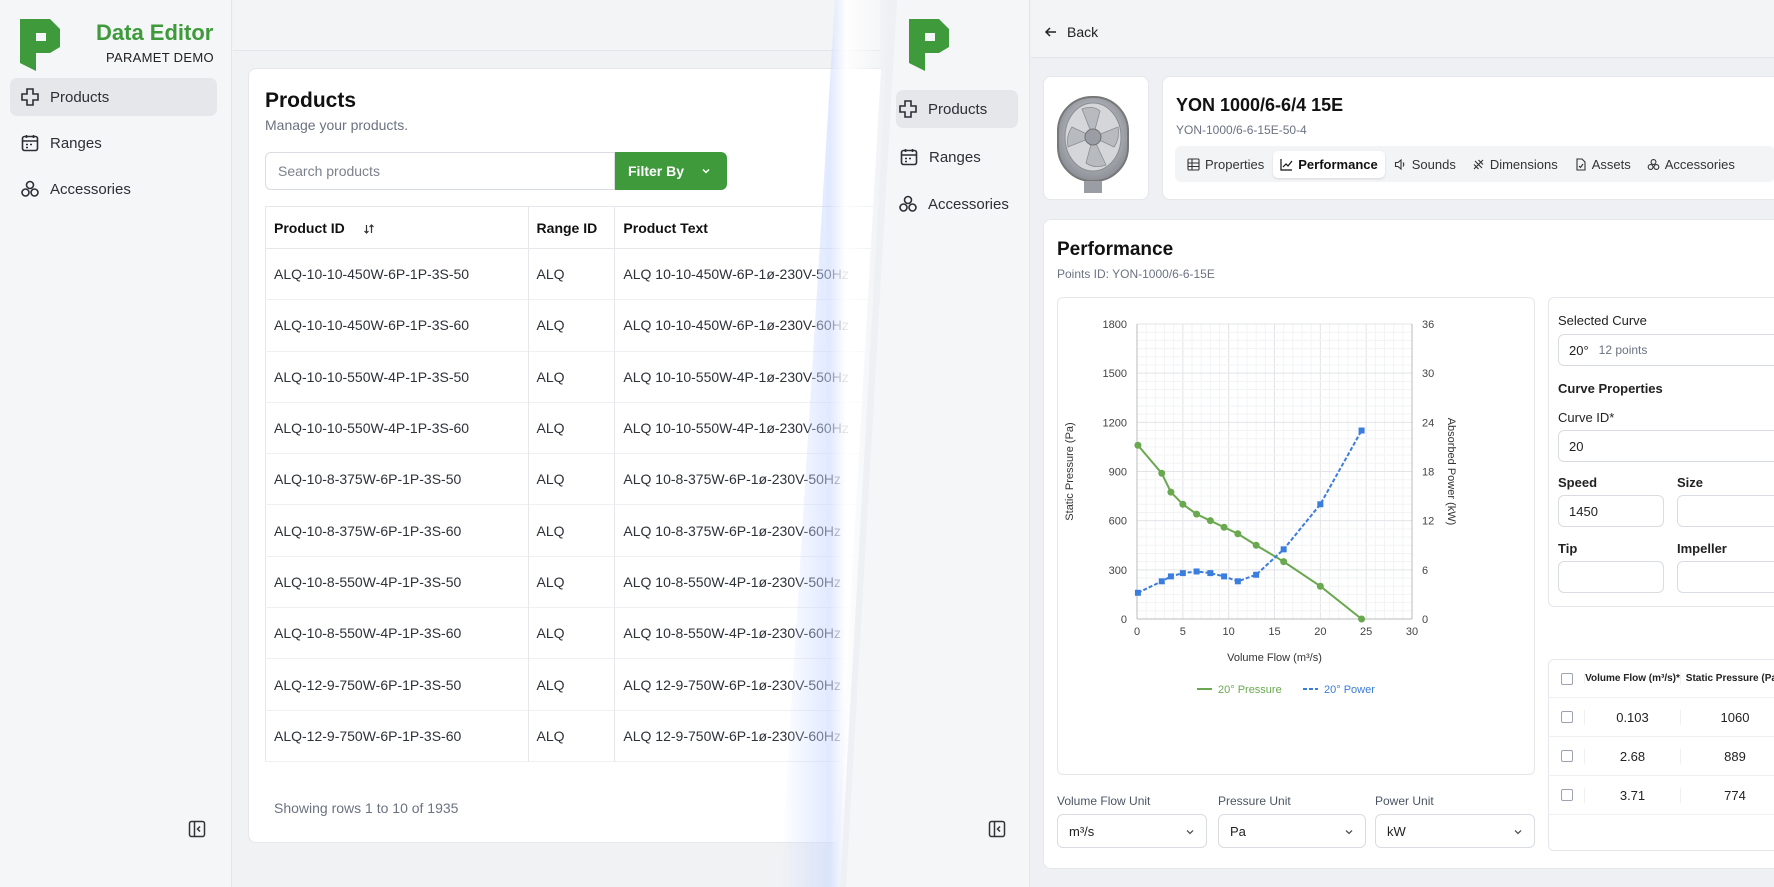 The image size is (1774, 887). Describe the element at coordinates (397, 736) in the screenshot. I see `product-id-cell: ALQ-12-9-750W-6P-1P-3S-60` at that location.